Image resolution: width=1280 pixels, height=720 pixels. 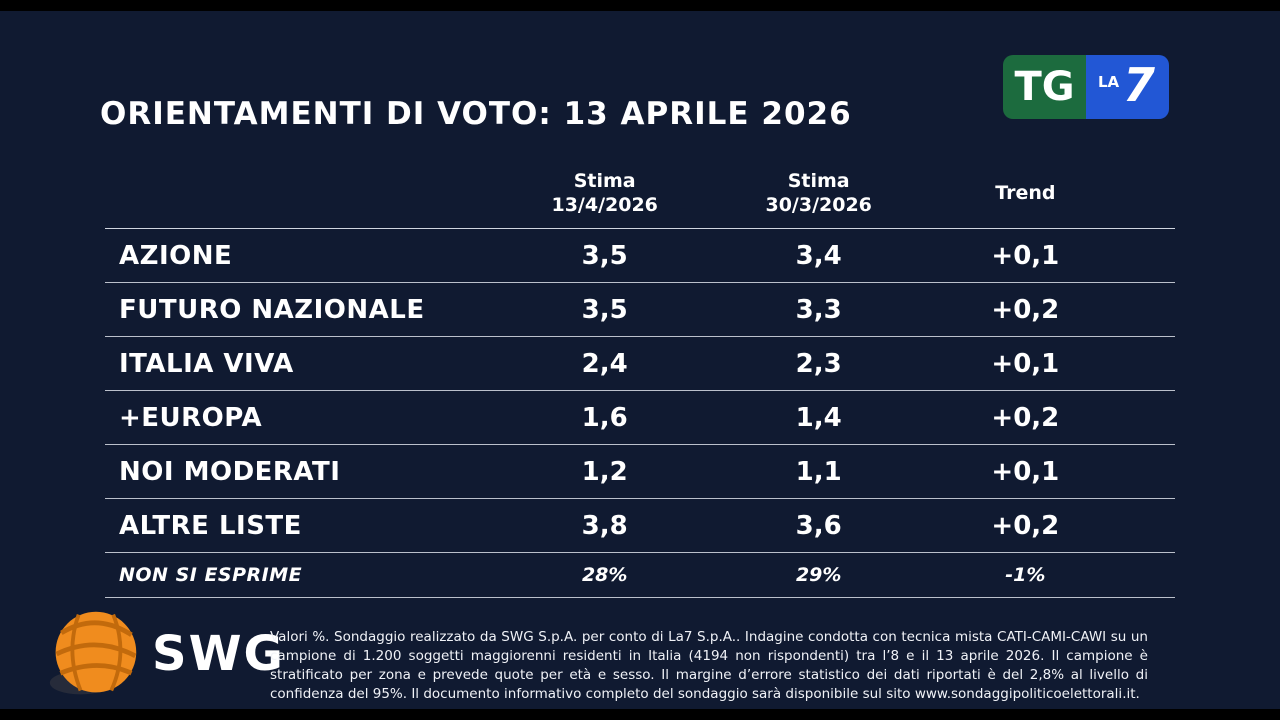 What do you see at coordinates (640, 364) in the screenshot?
I see `table-row: ITALIA VIVA 2,4 2,3 +0,1` at bounding box center [640, 364].